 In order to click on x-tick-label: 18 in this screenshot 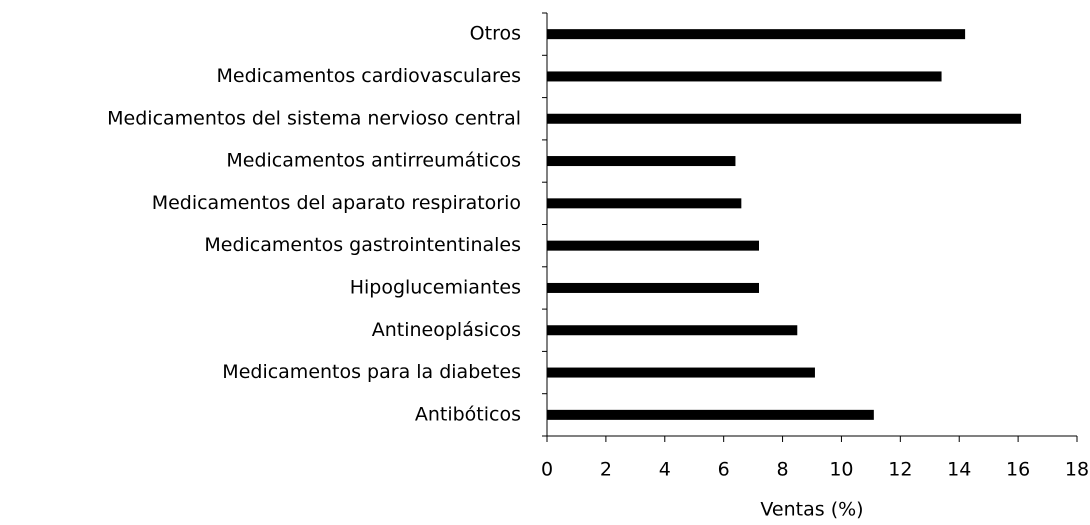, I will do `click(1077, 470)`.